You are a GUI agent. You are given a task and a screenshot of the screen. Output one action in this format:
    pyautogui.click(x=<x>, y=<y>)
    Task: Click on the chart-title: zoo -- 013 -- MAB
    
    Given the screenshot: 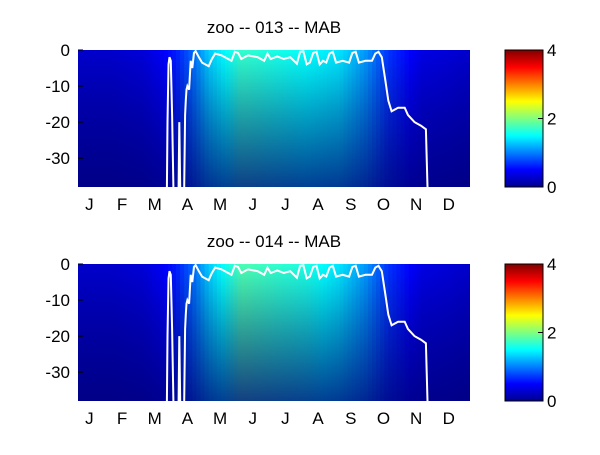 What is the action you would take?
    pyautogui.click(x=274, y=27)
    